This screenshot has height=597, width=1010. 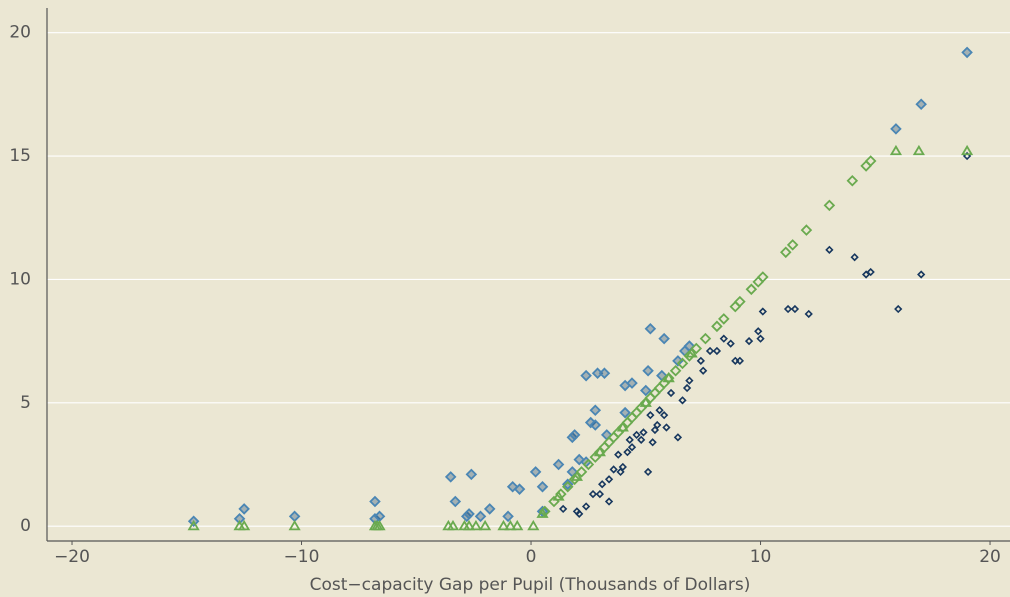 I want to click on y-tick-label: 20, so click(x=20, y=33).